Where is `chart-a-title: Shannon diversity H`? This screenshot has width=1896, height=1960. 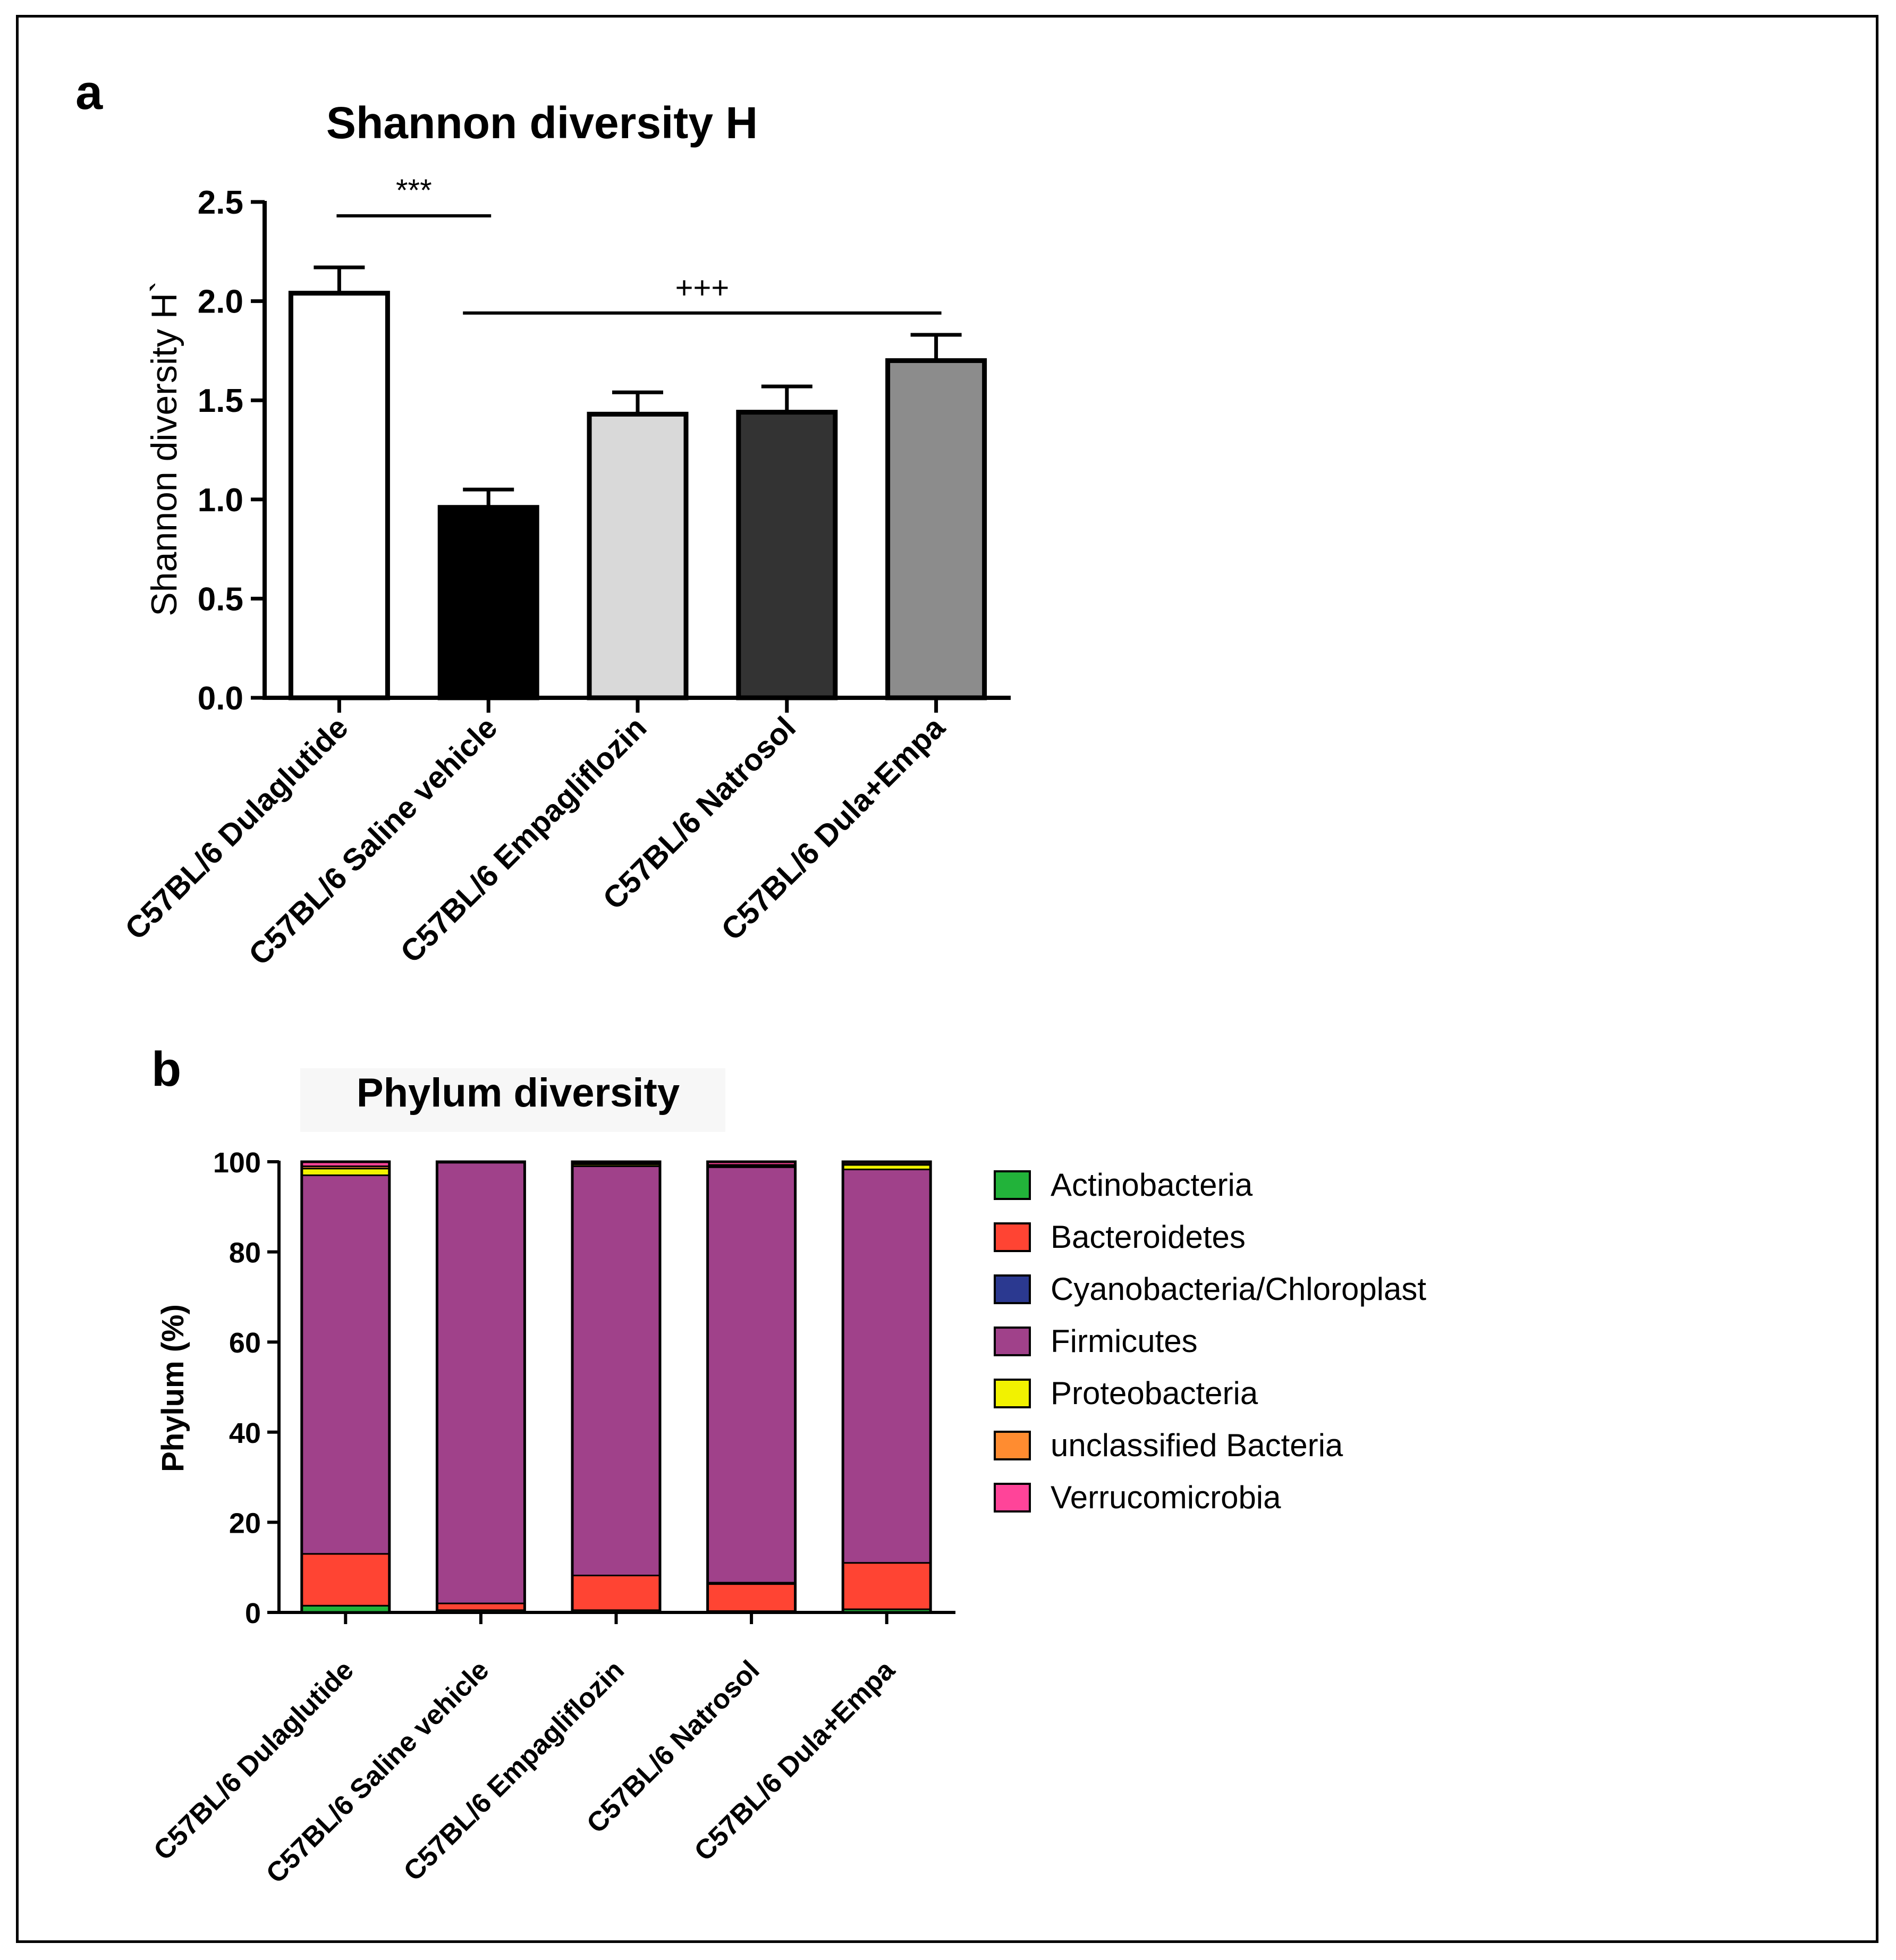 chart-a-title: Shannon diversity H is located at coordinates (542, 123).